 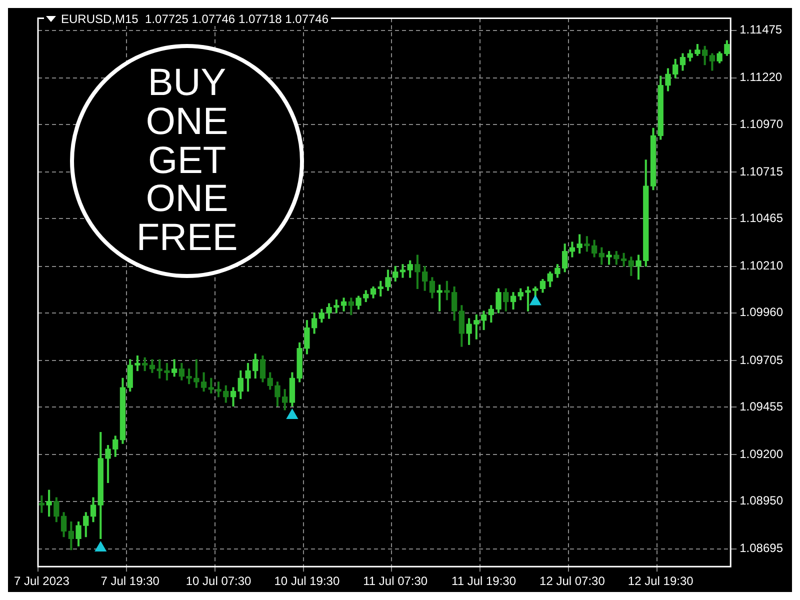 What do you see at coordinates (395, 581) in the screenshot?
I see `x-tick-label: 11 Jul 07:30` at bounding box center [395, 581].